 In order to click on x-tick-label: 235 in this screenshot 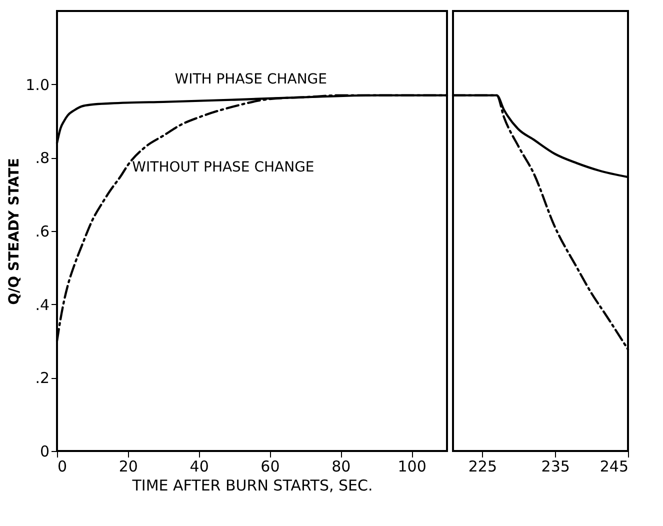, I will do `click(555, 467)`.